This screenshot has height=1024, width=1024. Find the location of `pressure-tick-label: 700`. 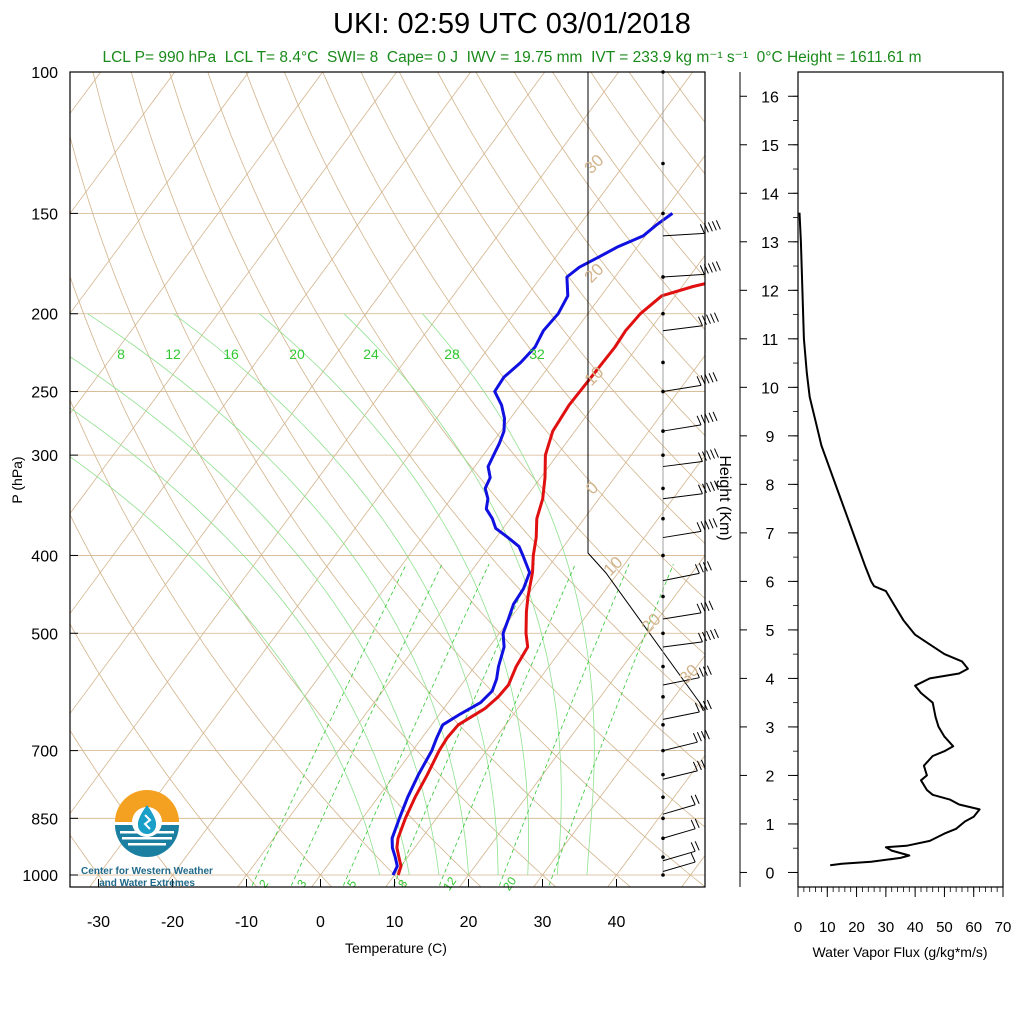

pressure-tick-label: 700 is located at coordinates (44, 752).